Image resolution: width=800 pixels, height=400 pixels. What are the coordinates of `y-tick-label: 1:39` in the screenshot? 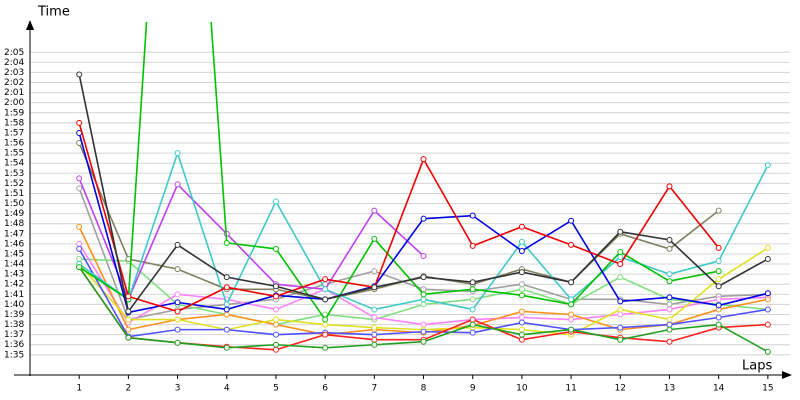 It's located at (14, 315).